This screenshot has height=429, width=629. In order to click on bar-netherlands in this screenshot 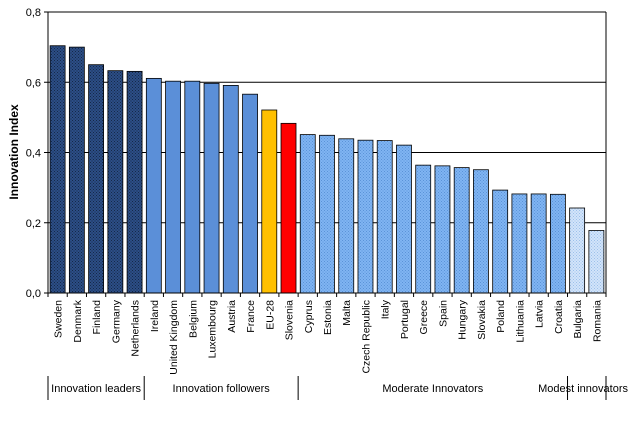, I will do `click(134, 182)`.